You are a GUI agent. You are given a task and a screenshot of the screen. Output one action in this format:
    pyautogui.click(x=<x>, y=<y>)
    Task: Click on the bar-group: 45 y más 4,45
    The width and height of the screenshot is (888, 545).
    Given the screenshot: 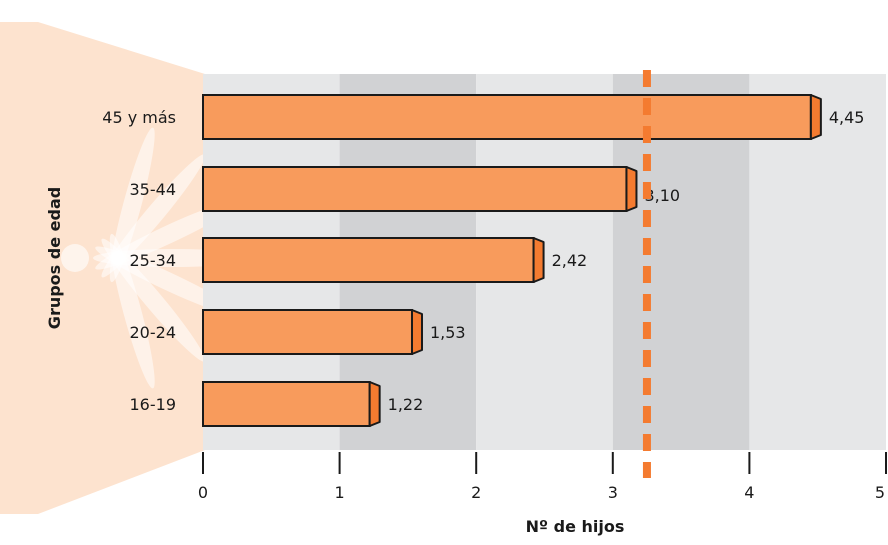 What is the action you would take?
    pyautogui.click(x=483, y=117)
    